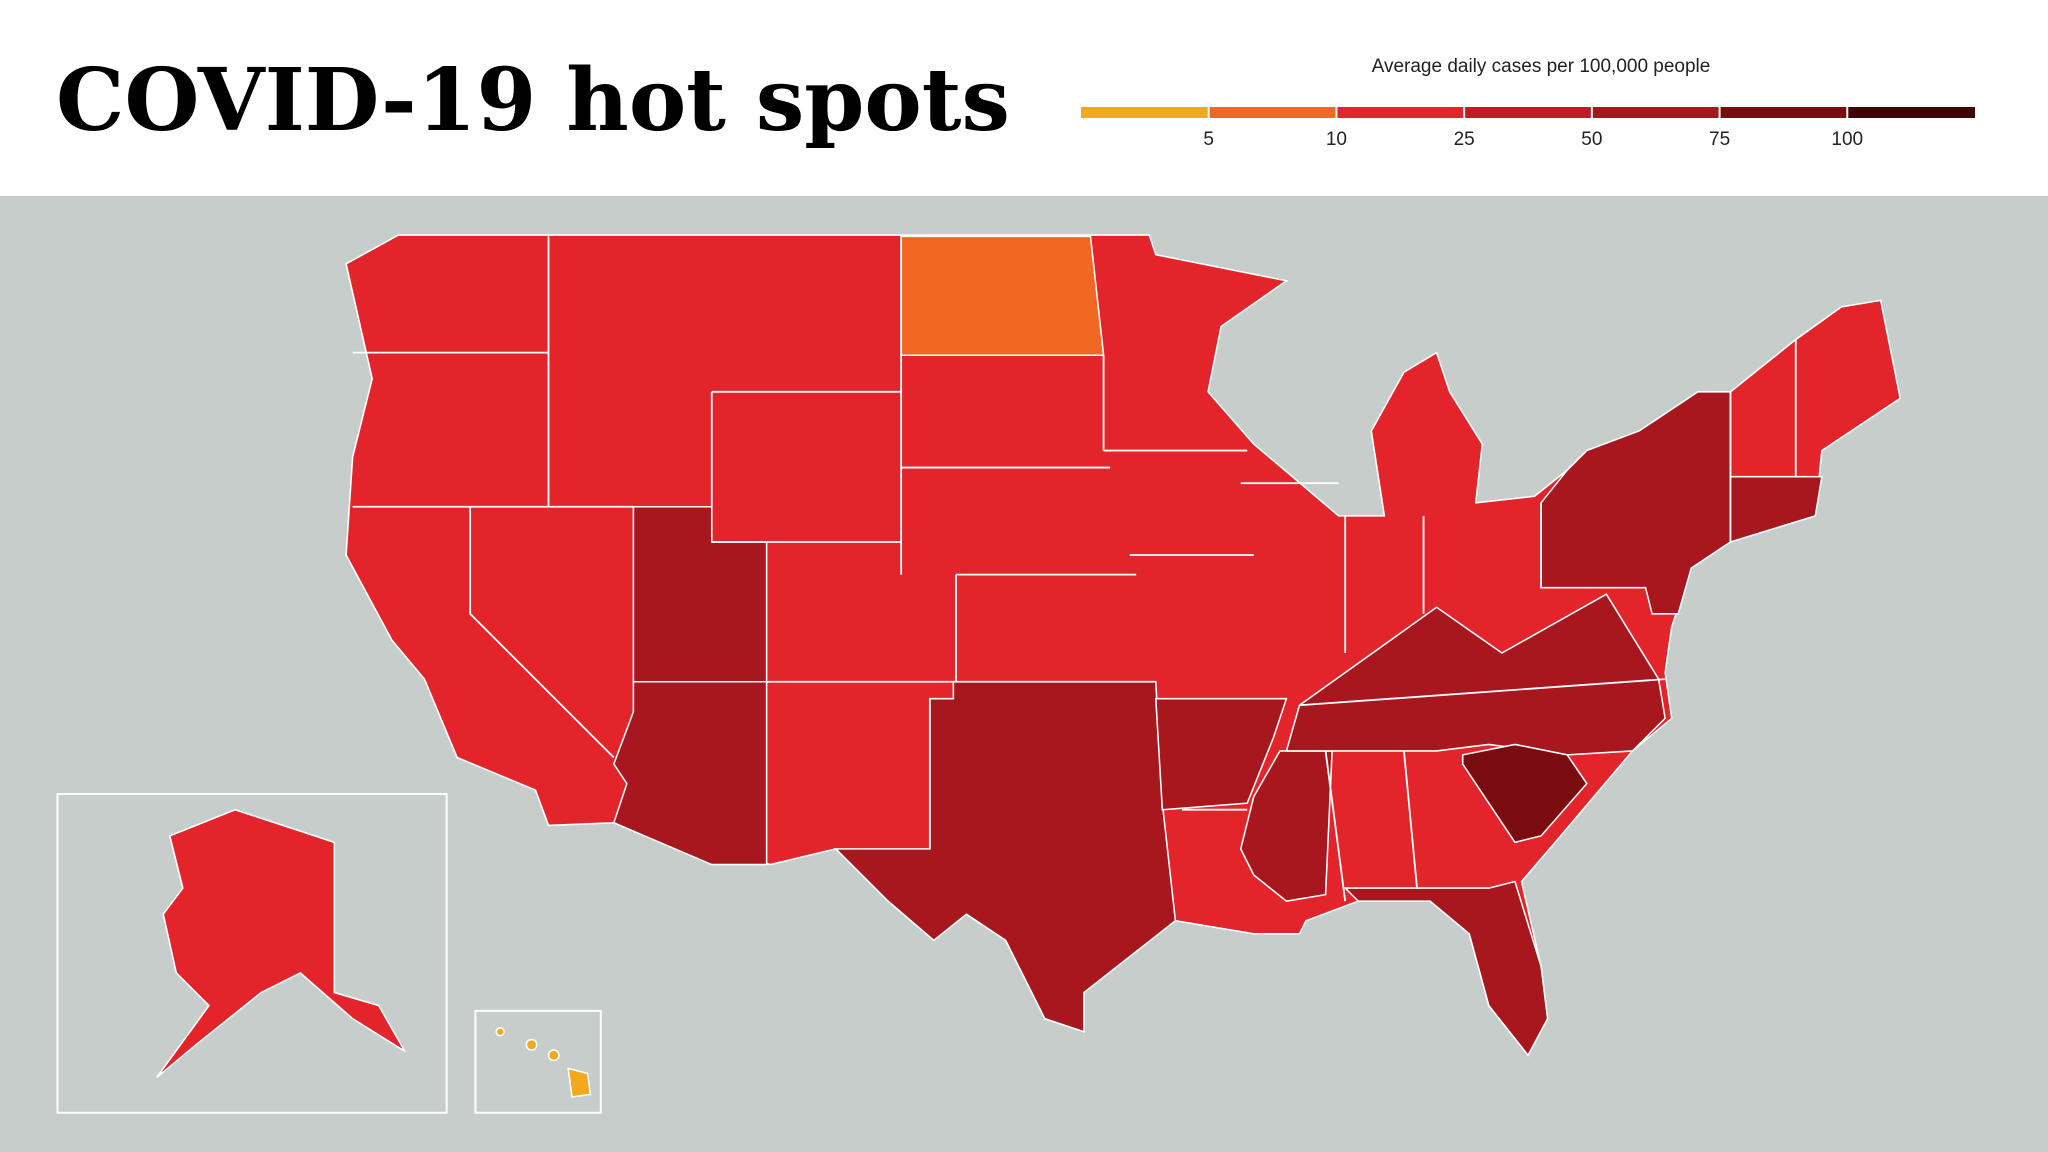 This screenshot has height=1152, width=2048. What do you see at coordinates (538, 1061) in the screenshot?
I see `hawaii-inset` at bounding box center [538, 1061].